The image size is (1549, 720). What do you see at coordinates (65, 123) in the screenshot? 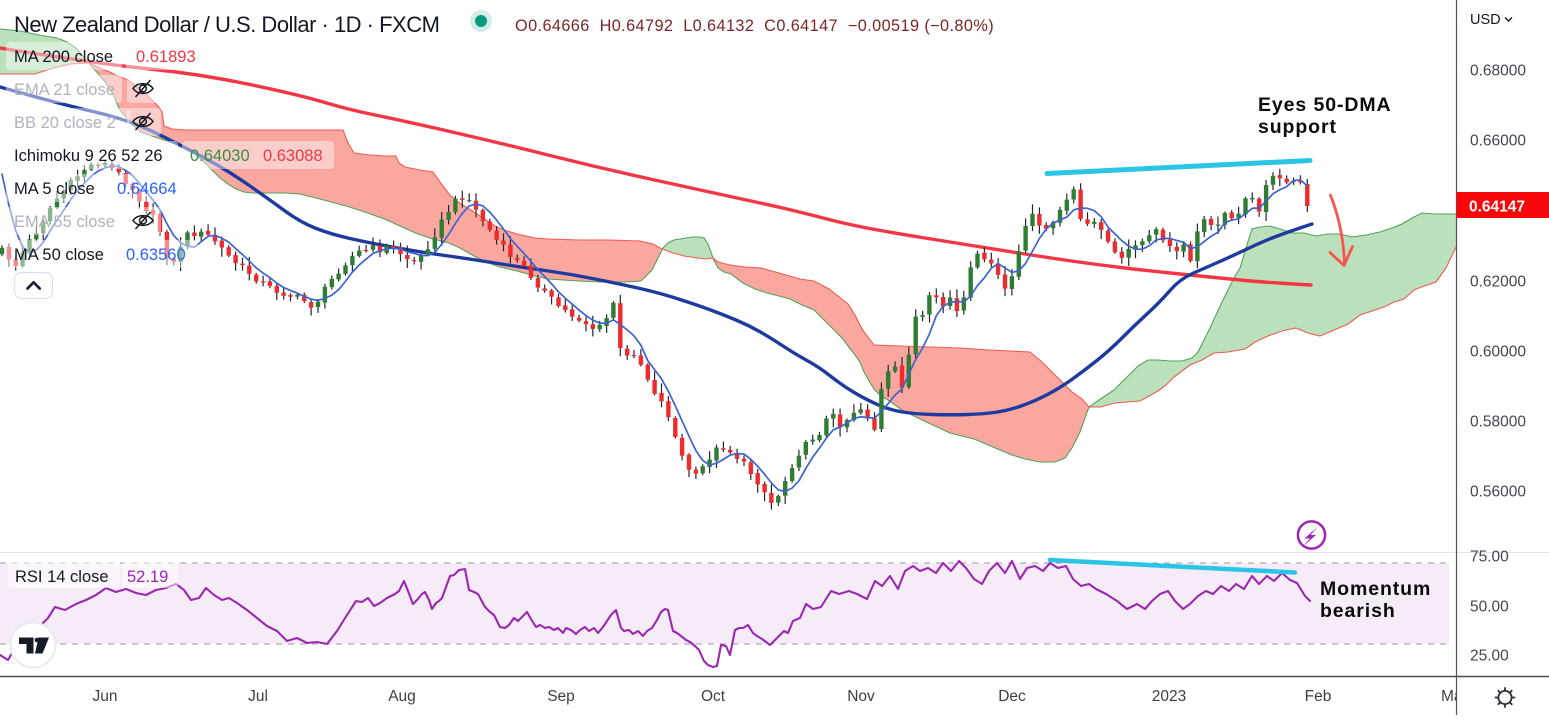
I see `svg-text: BB 20 close 2` at bounding box center [65, 123].